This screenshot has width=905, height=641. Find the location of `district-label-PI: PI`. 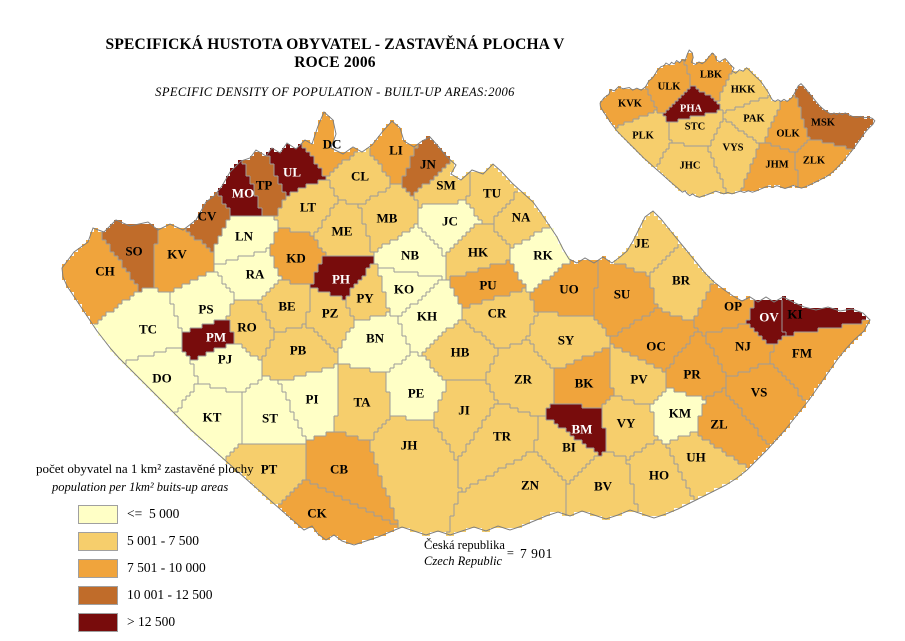

district-label-PI: PI is located at coordinates (312, 399).